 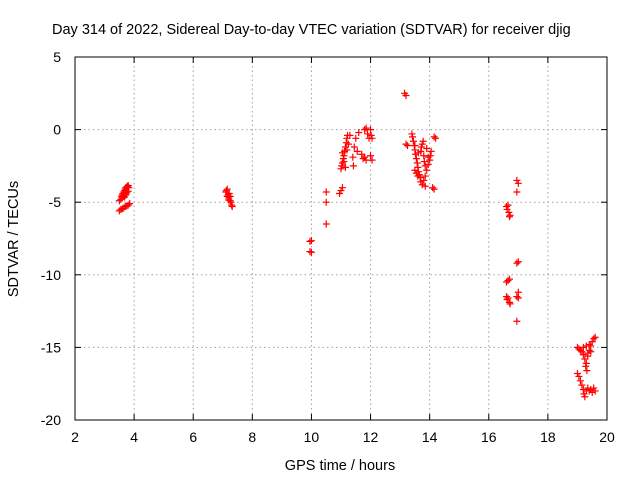 I want to click on x-axis-label: GPS time / hours, so click(x=340, y=466).